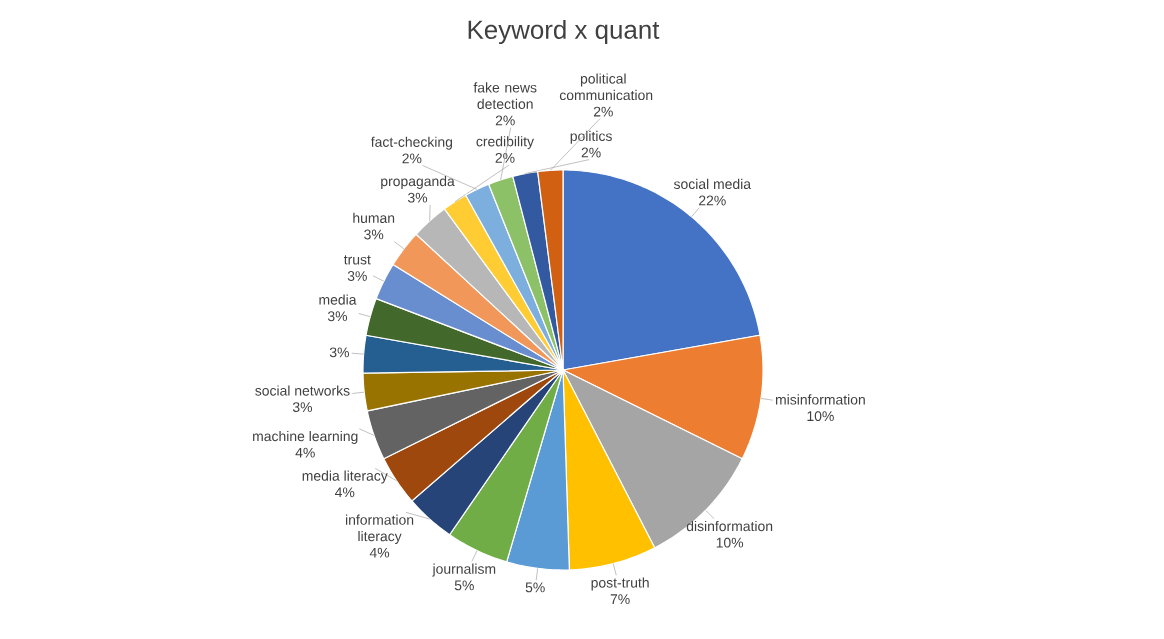  I want to click on slice-label: media literacy, so click(345, 477).